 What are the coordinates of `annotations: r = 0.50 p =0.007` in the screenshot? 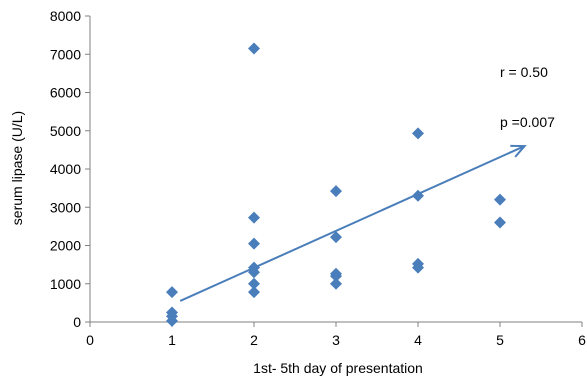 It's located at (527, 97).